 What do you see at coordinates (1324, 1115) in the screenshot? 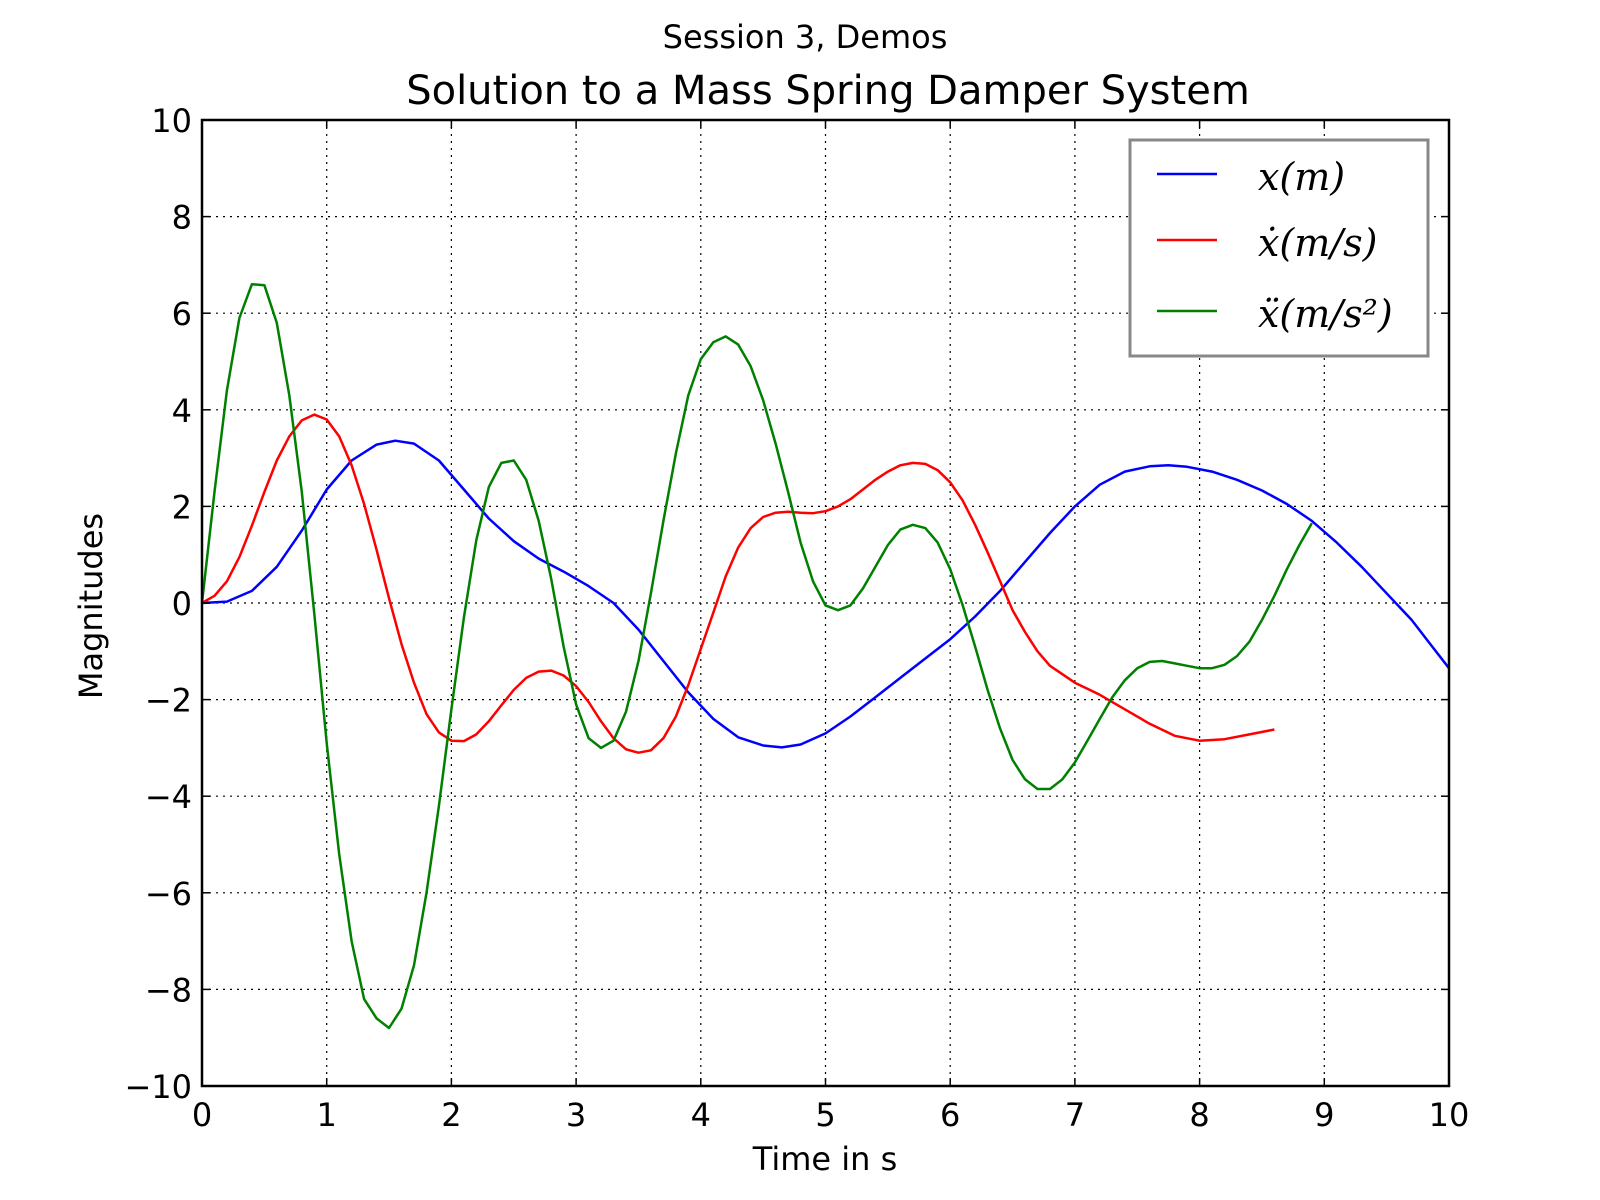
I see `x-tick-label: 9` at bounding box center [1324, 1115].